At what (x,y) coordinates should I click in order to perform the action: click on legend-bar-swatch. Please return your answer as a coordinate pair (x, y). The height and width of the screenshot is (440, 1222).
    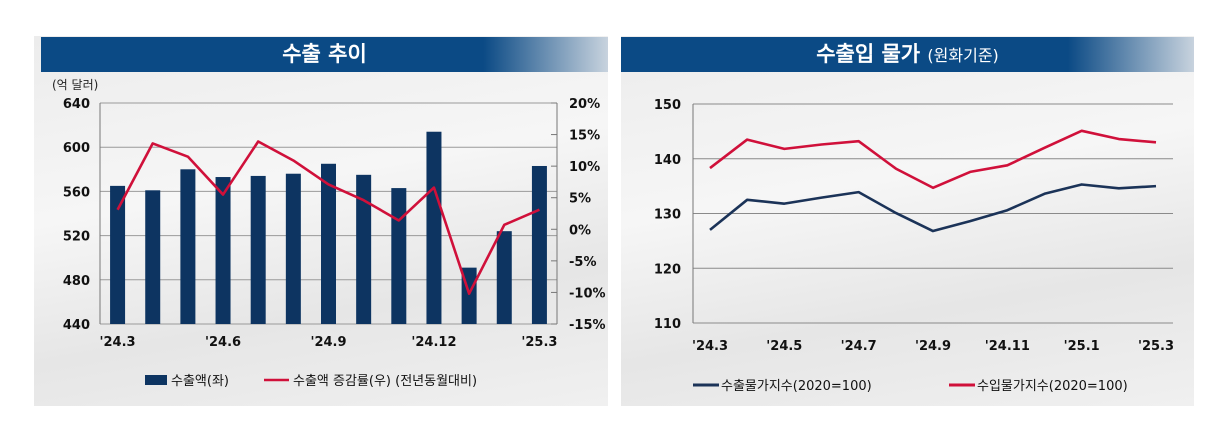
    Looking at the image, I should click on (156, 380).